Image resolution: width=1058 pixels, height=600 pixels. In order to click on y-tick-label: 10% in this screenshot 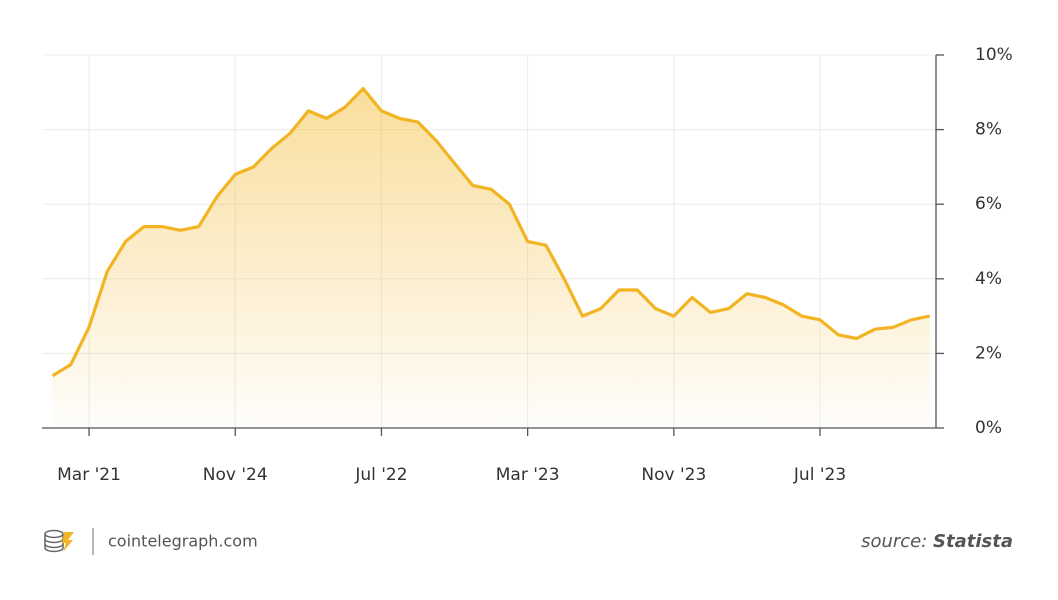, I will do `click(994, 55)`.